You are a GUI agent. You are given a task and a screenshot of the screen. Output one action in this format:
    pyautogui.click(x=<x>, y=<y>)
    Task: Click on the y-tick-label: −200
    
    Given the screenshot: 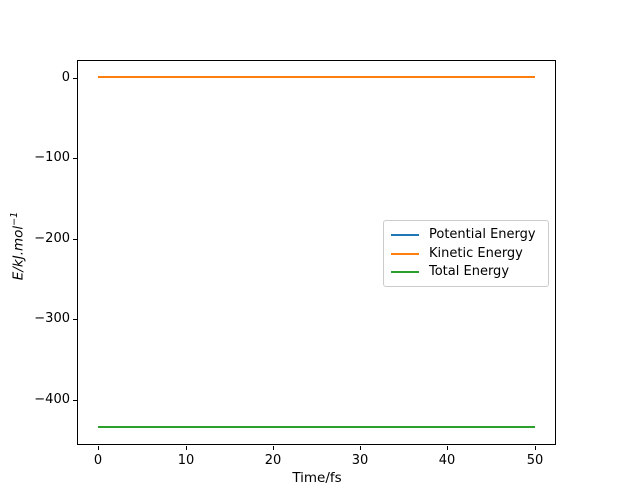 What is the action you would take?
    pyautogui.click(x=52, y=238)
    